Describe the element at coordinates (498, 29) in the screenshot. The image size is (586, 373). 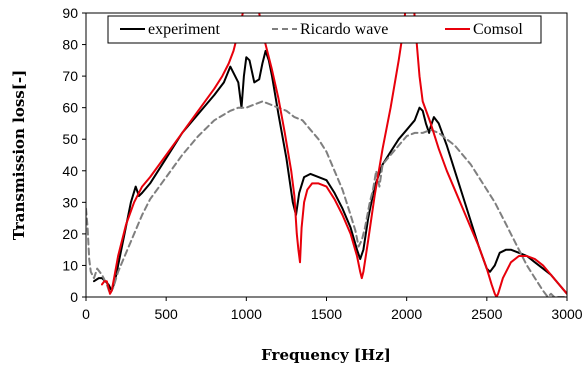
I see `legend-label-comsol: Comsol` at that location.